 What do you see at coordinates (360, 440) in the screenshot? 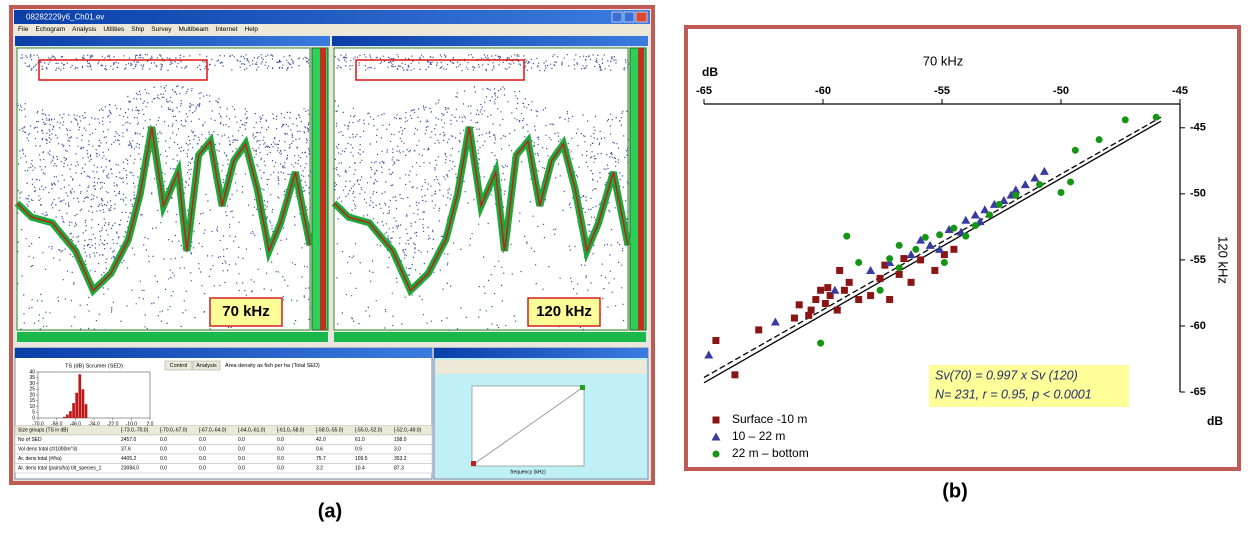
I see `table-cell: 61.0` at bounding box center [360, 440].